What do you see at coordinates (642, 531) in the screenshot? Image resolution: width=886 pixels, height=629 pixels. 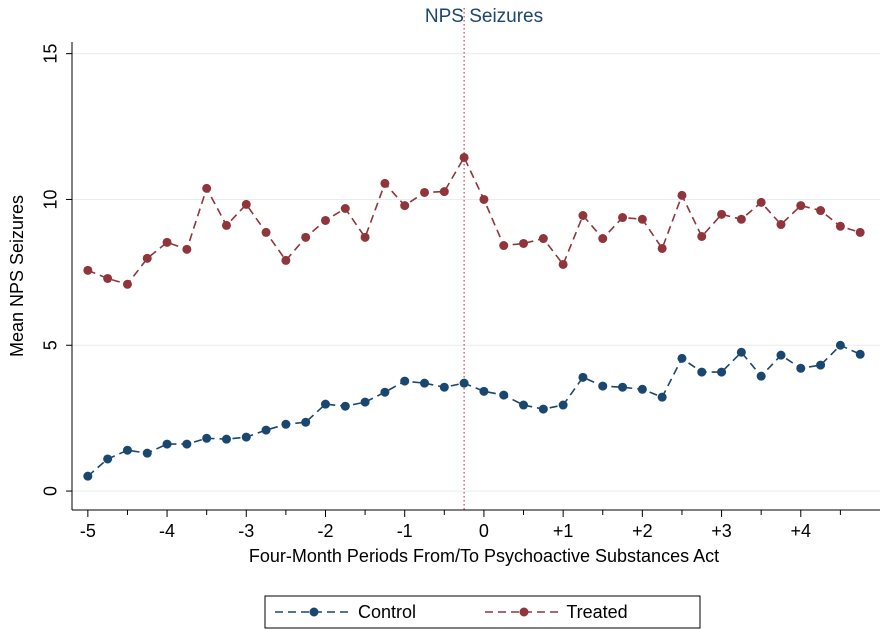 I see `x-tick-label: +2` at bounding box center [642, 531].